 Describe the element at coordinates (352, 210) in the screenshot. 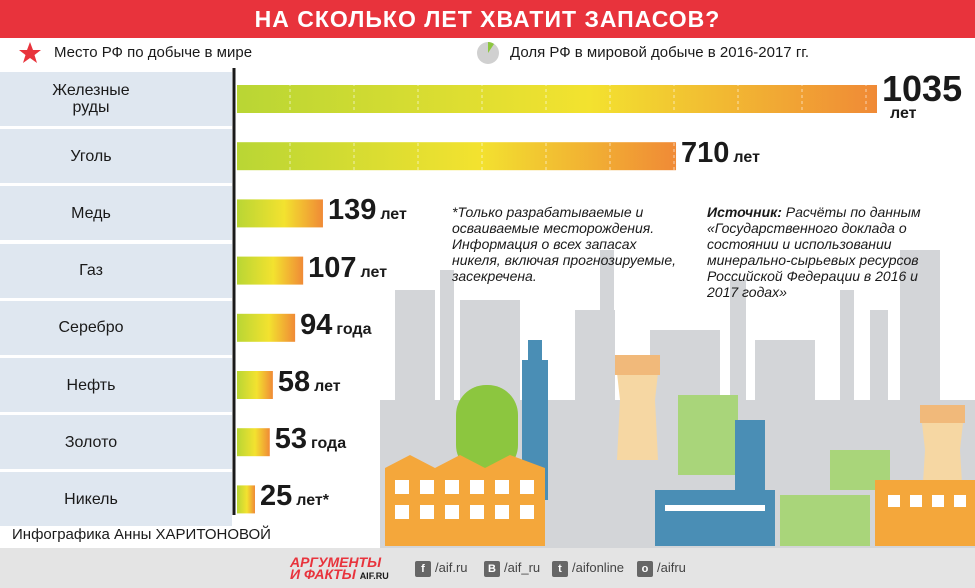

I see `value-number: 139` at that location.